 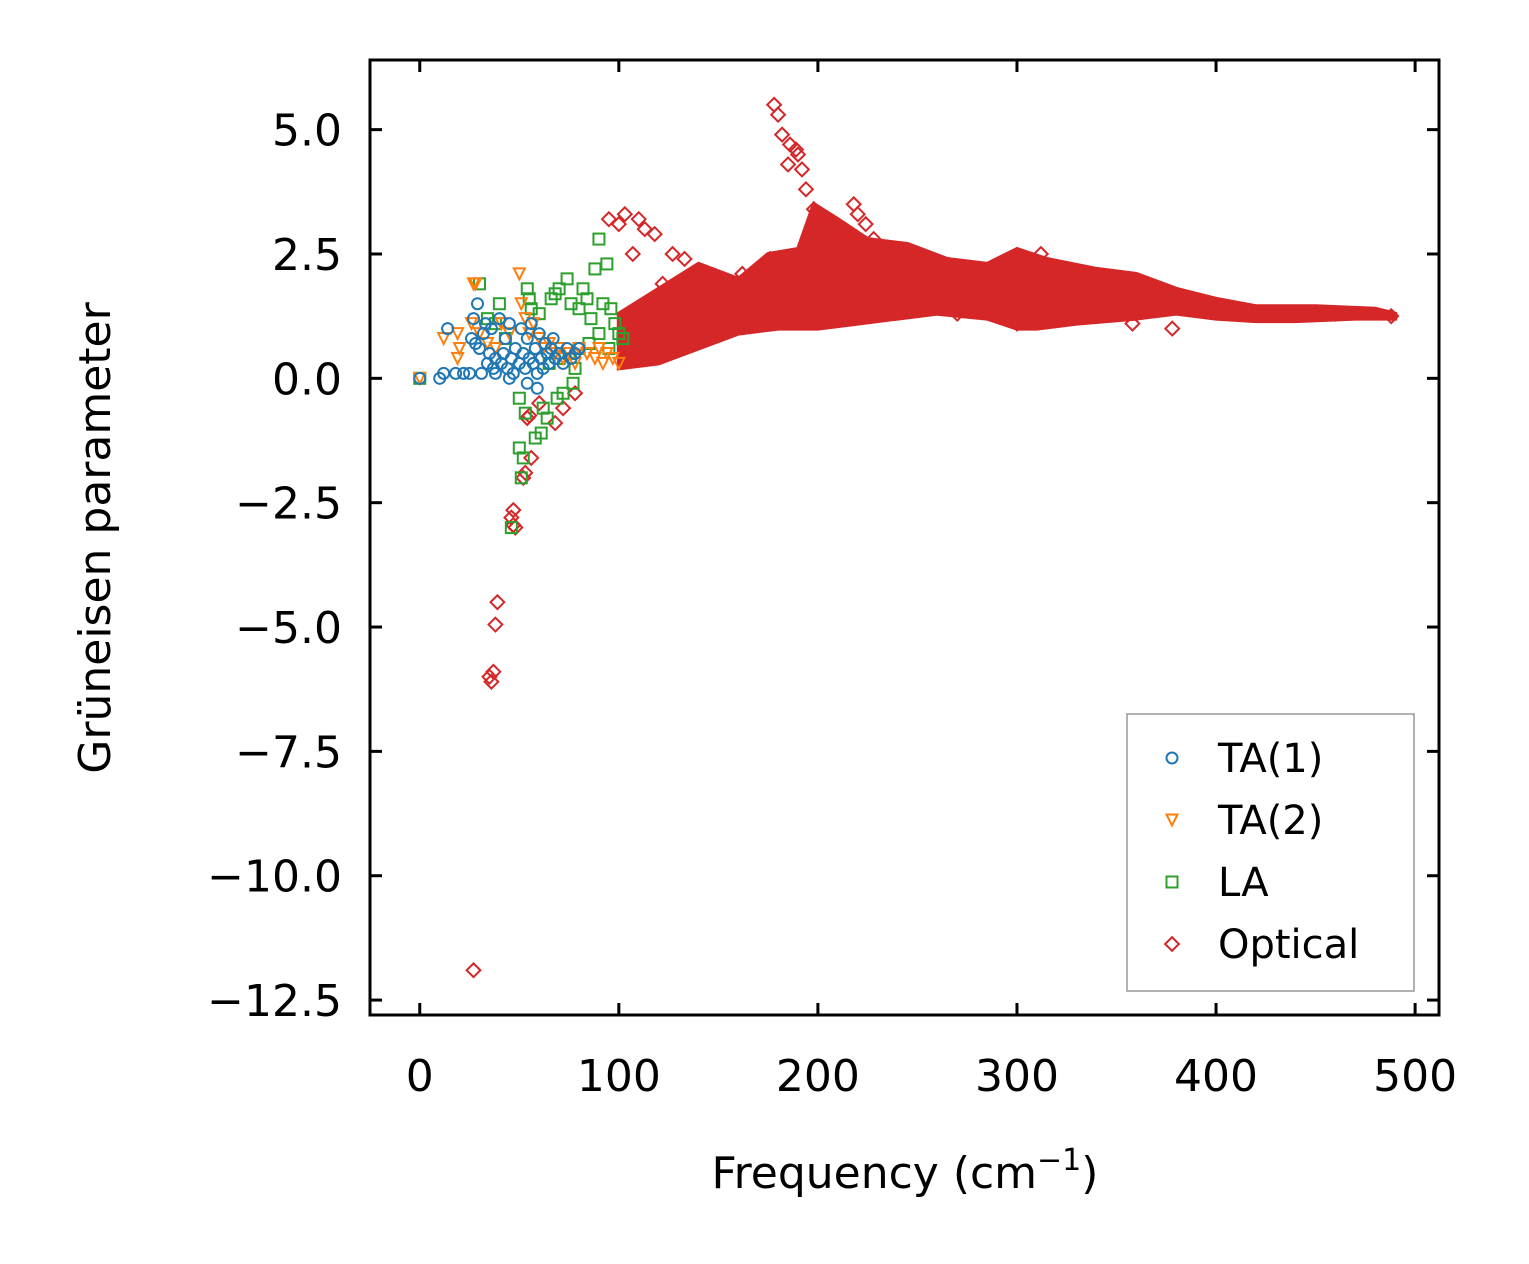 What do you see at coordinates (288, 504) in the screenshot?
I see `y-tick-label: −2.5` at bounding box center [288, 504].